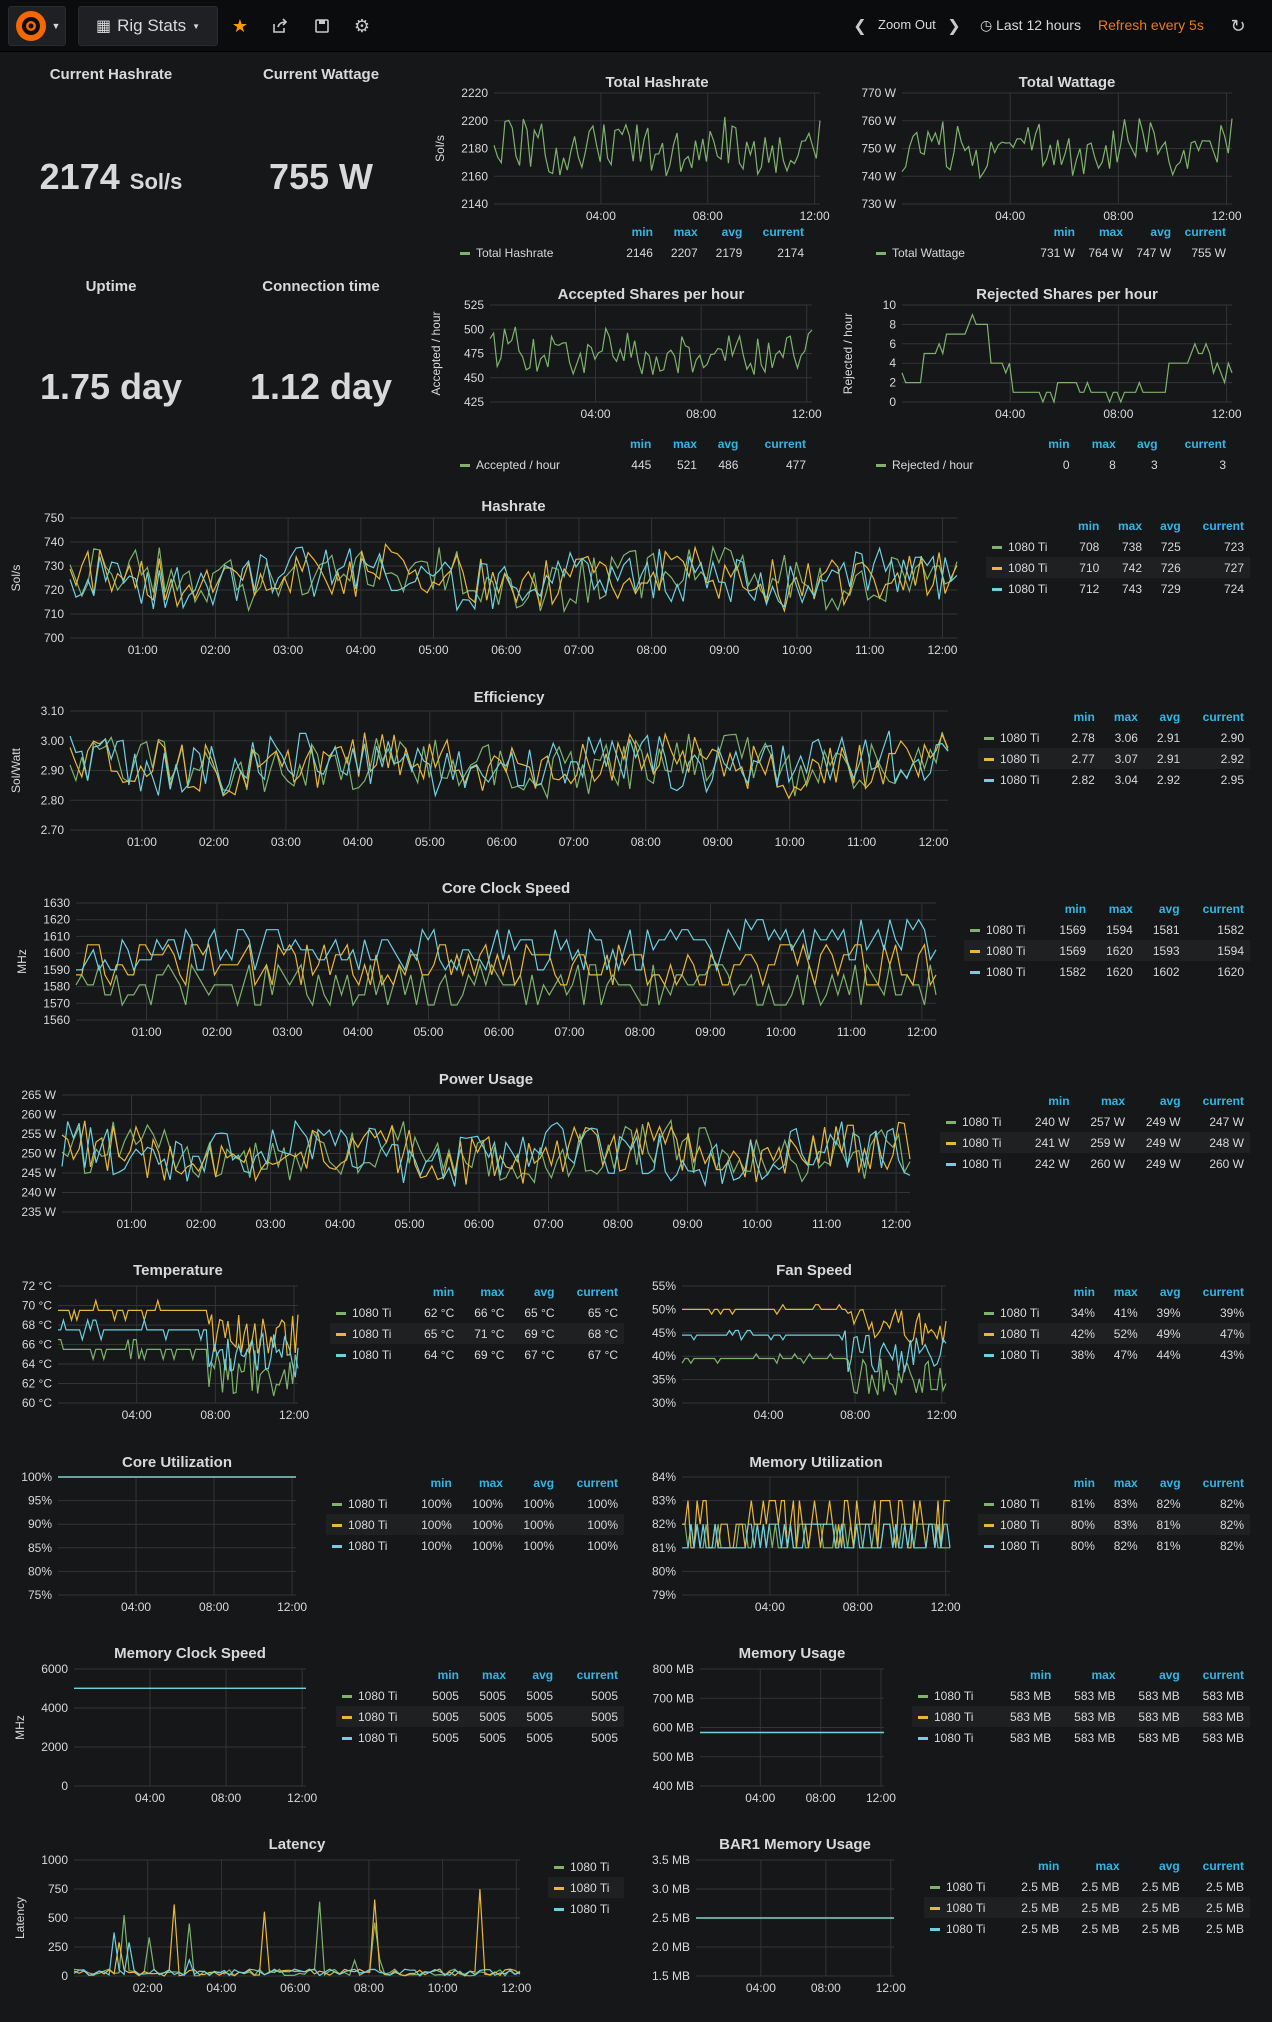 Image resolution: width=1272 pixels, height=2022 pixels. What do you see at coordinates (477, 1312) in the screenshot?
I see `legend-series-row: 1080 Ti 62 °C 66 °C 65 °C 65 °C` at bounding box center [477, 1312].